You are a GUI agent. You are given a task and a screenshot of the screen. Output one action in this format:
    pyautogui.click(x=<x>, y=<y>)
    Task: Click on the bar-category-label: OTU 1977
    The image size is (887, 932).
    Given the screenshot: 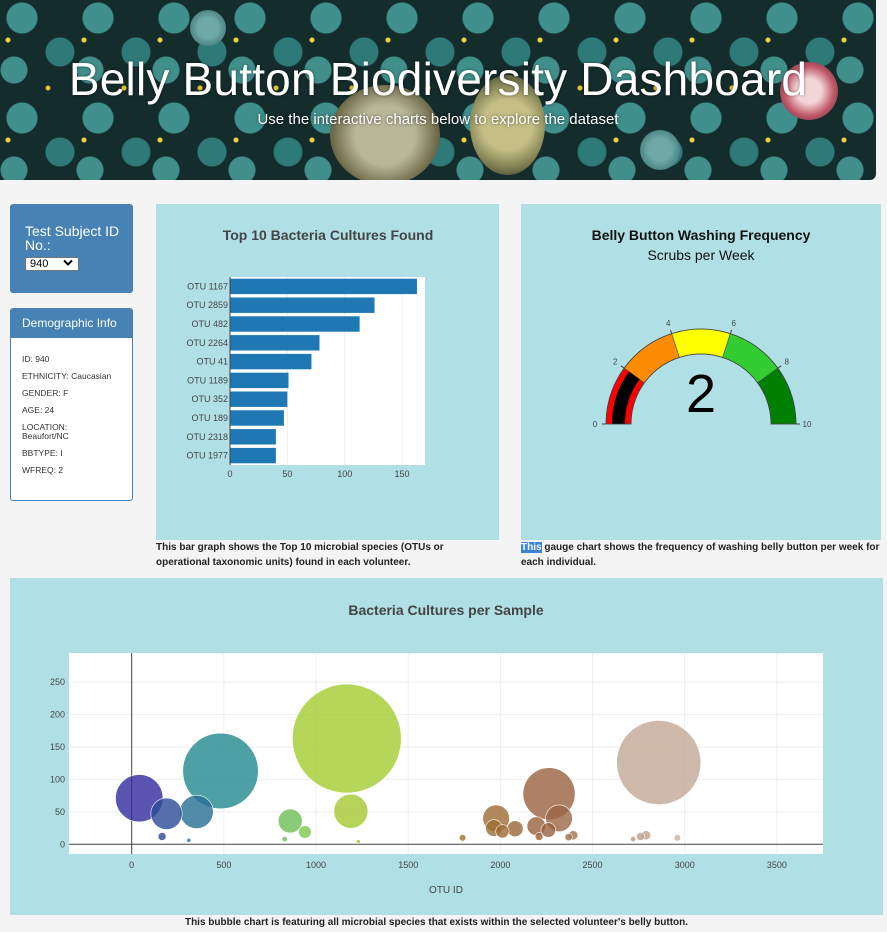 What is the action you would take?
    pyautogui.click(x=207, y=456)
    